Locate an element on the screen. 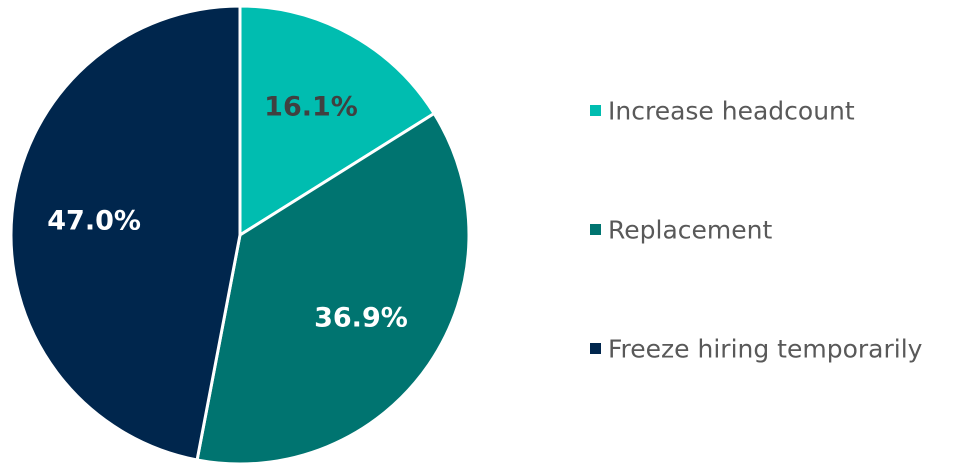  data-label-increase-headcount: 16.1% is located at coordinates (311, 106).